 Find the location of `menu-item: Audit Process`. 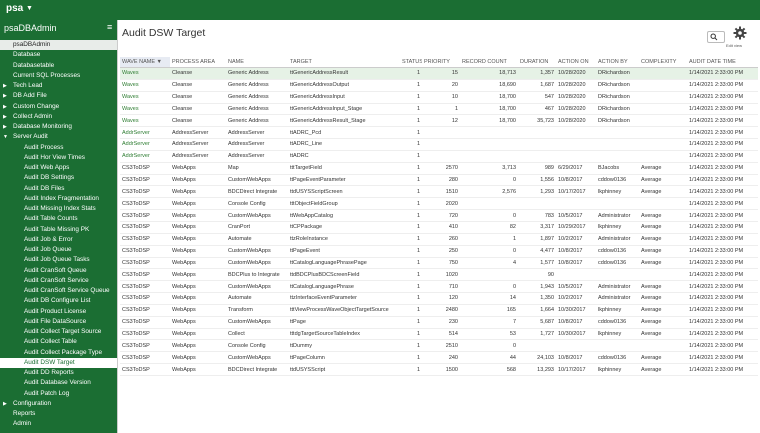

menu-item: Audit Process is located at coordinates (58, 148).